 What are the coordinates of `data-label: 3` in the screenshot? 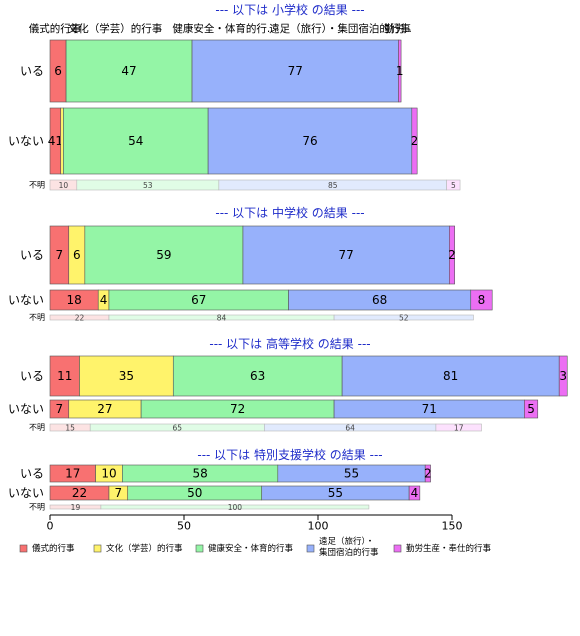 It's located at (563, 376).